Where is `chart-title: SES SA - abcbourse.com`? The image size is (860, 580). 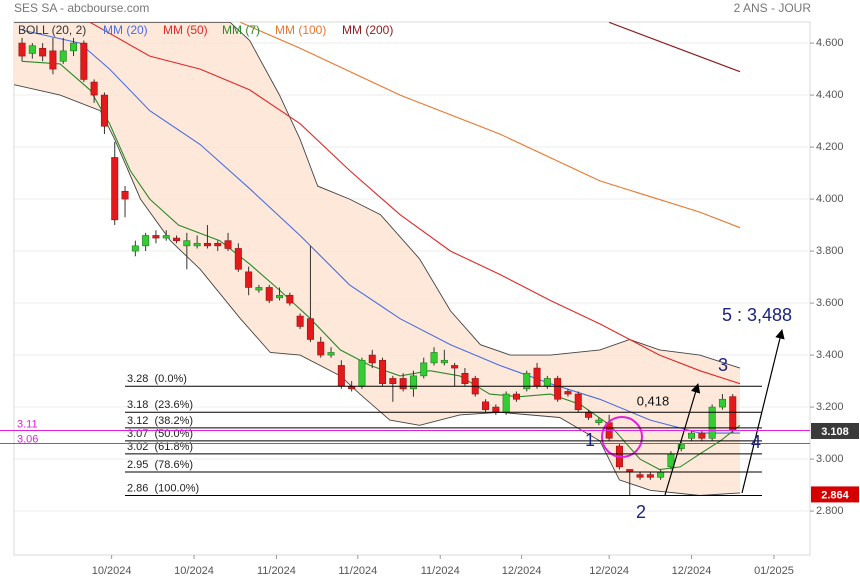 chart-title: SES SA - abcbourse.com is located at coordinates (81, 8).